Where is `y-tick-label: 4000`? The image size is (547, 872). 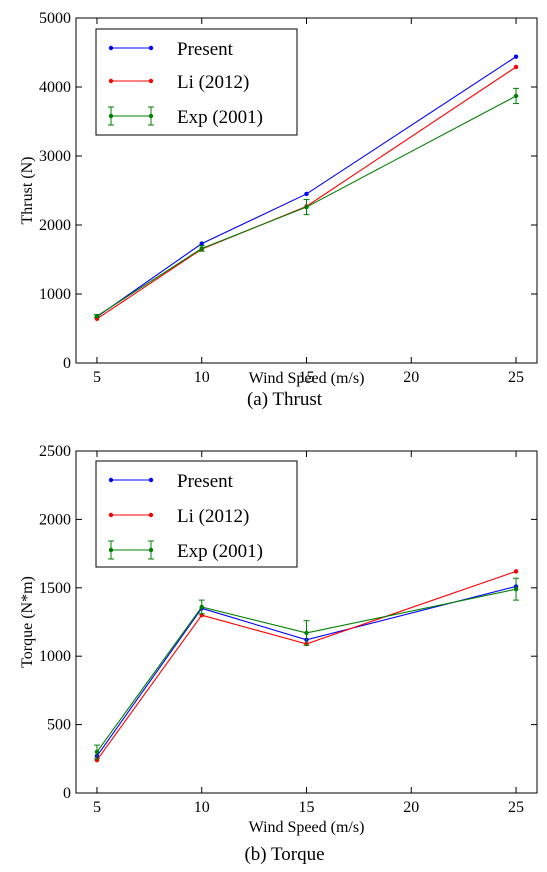 y-tick-label: 4000 is located at coordinates (55, 87).